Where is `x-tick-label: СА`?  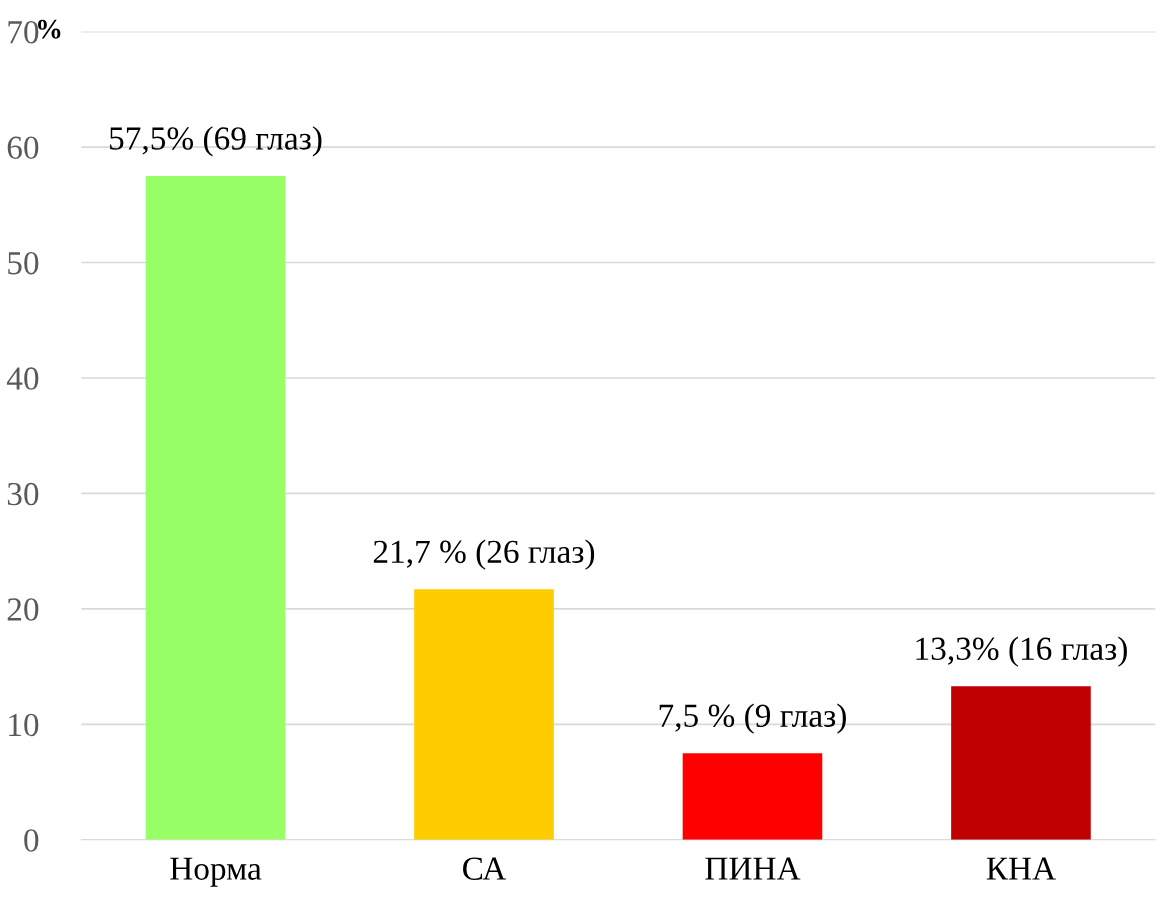
x-tick-label: СА is located at coordinates (485, 868).